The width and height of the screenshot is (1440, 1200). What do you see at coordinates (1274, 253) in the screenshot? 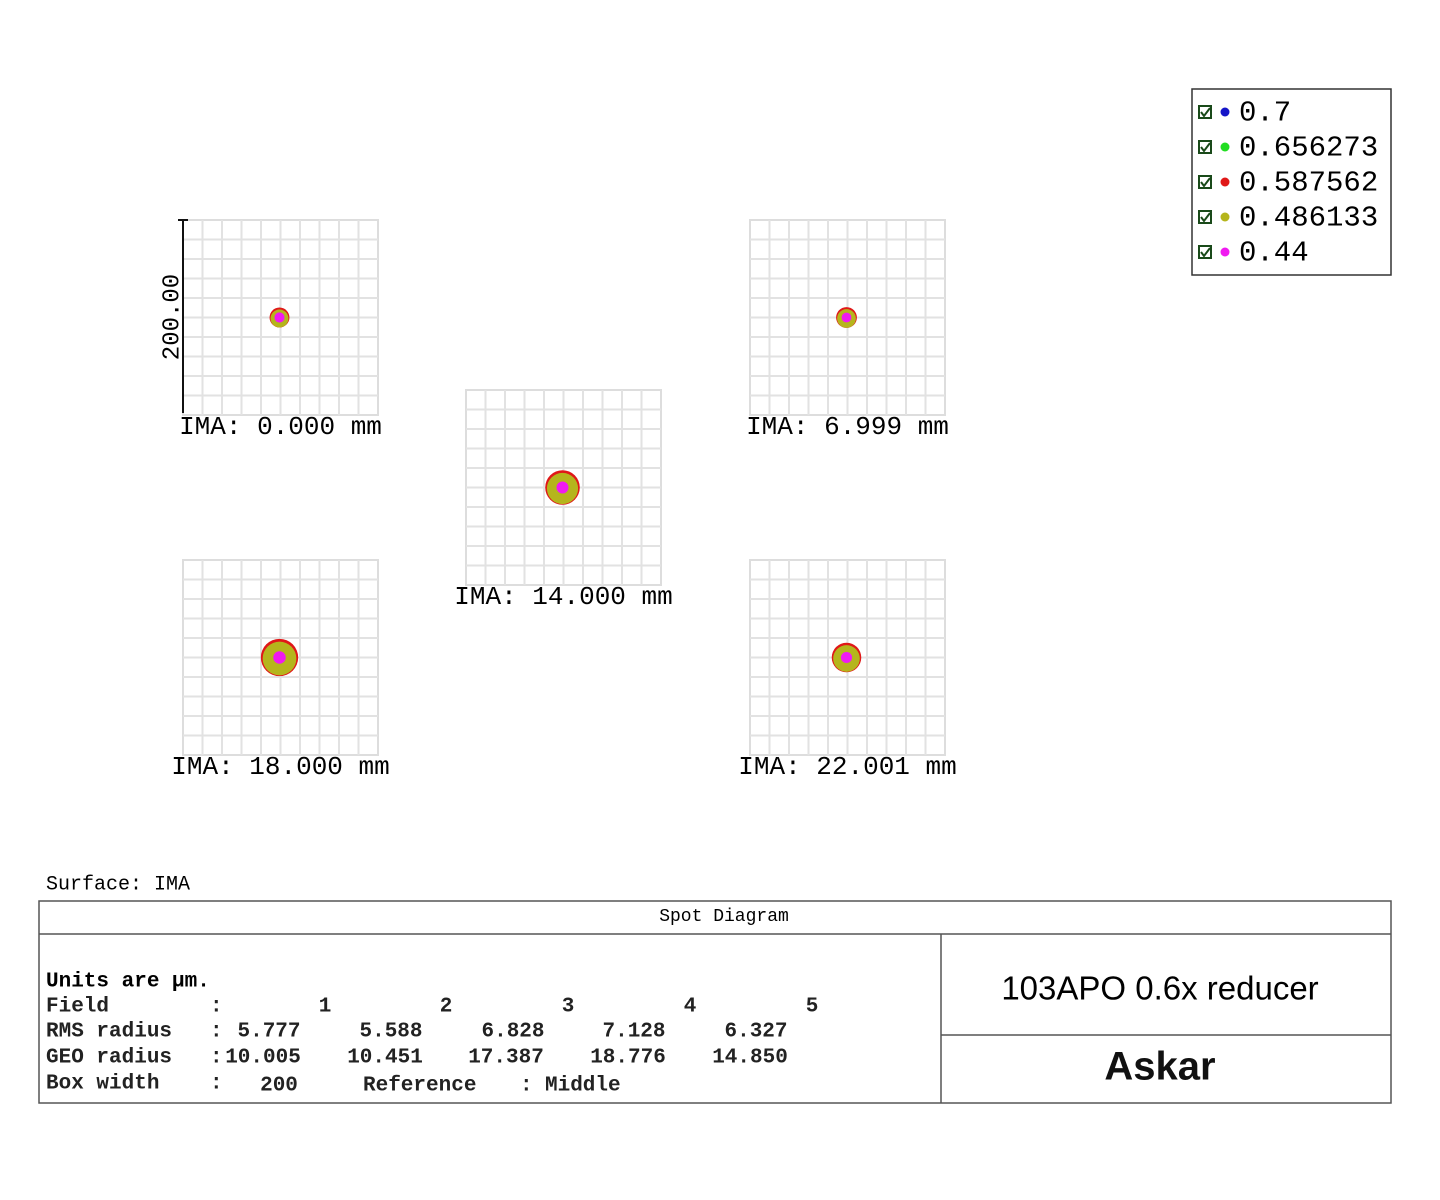
I see `legend-label: 0.44` at bounding box center [1274, 253].